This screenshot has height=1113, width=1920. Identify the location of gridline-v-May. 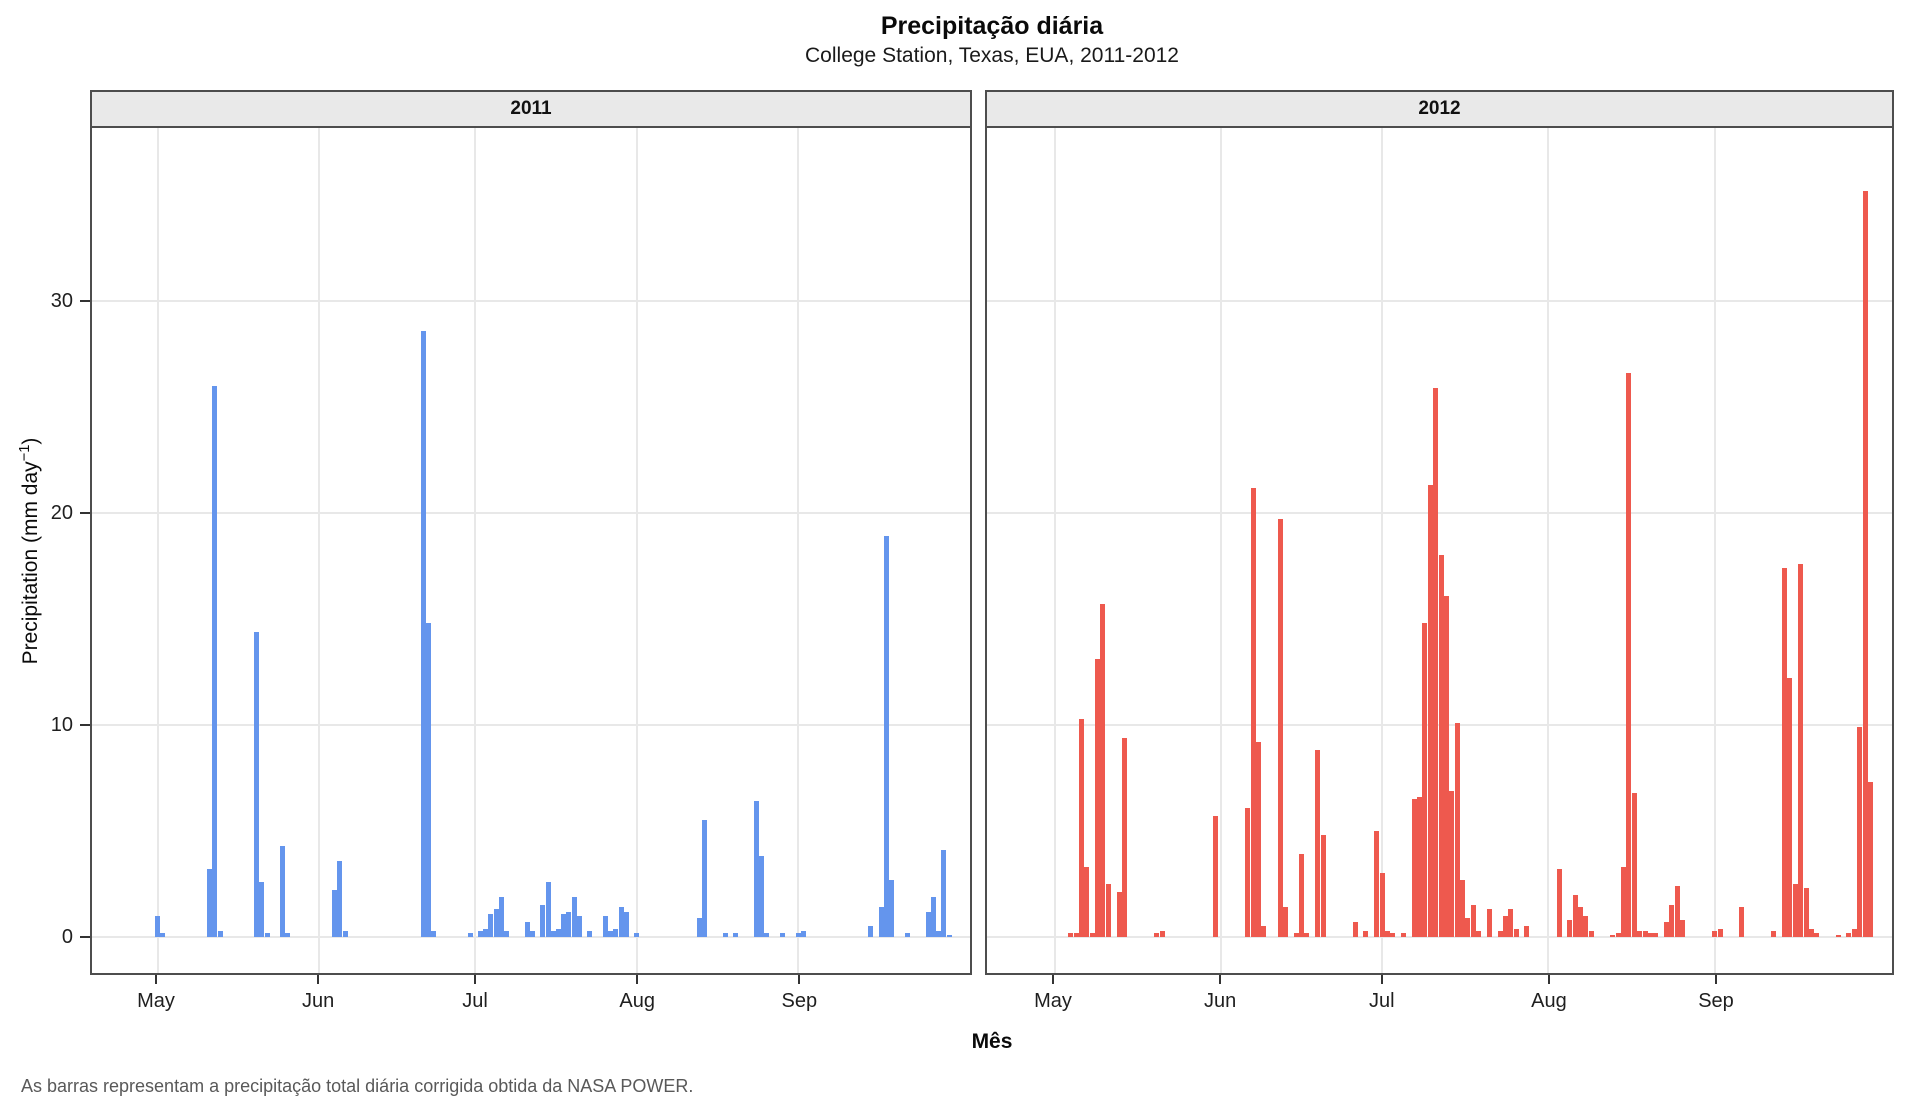
(157, 550).